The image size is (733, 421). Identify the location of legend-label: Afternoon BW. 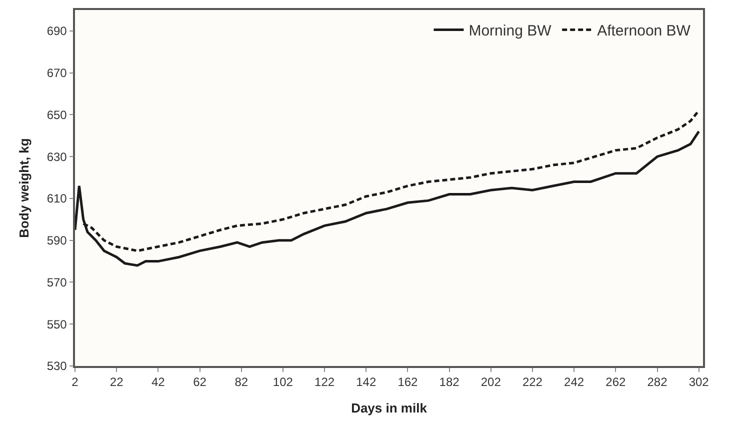
(644, 31).